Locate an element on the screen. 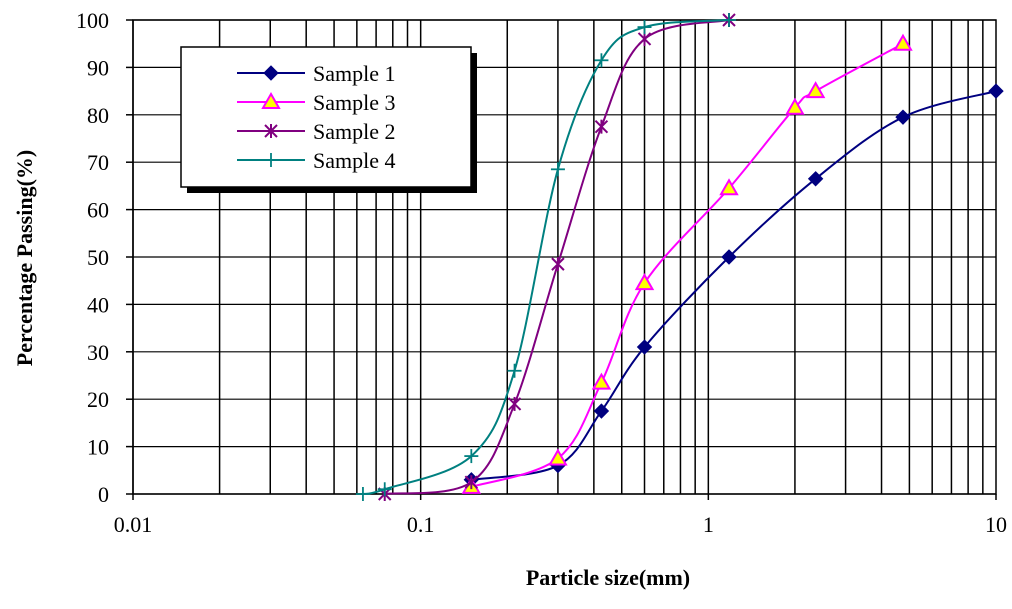 The width and height of the screenshot is (1012, 609). legend-entry: Sample 4 is located at coordinates (316, 160).